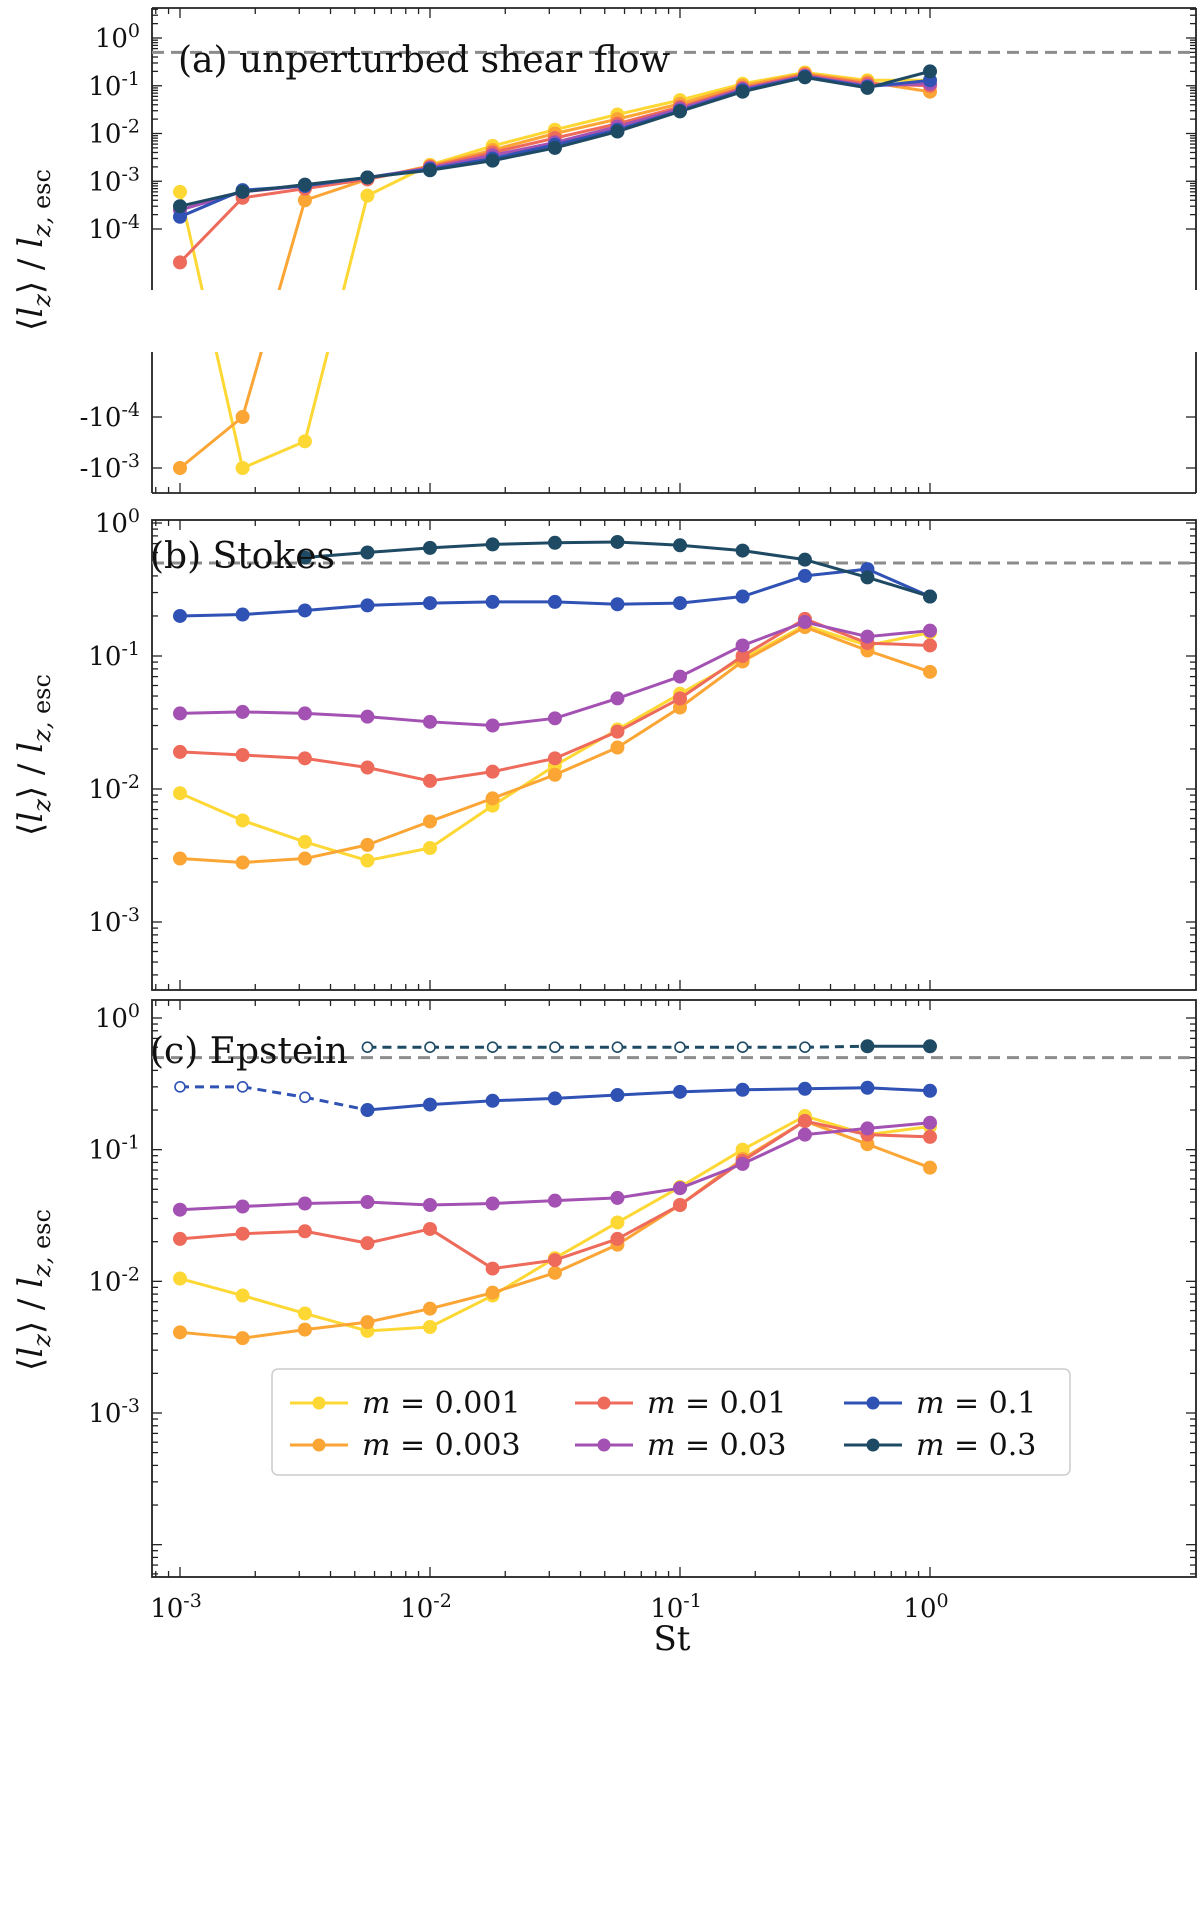  Describe the element at coordinates (242, 556) in the screenshot. I see `panel-title-b: (b) Stokes` at that location.